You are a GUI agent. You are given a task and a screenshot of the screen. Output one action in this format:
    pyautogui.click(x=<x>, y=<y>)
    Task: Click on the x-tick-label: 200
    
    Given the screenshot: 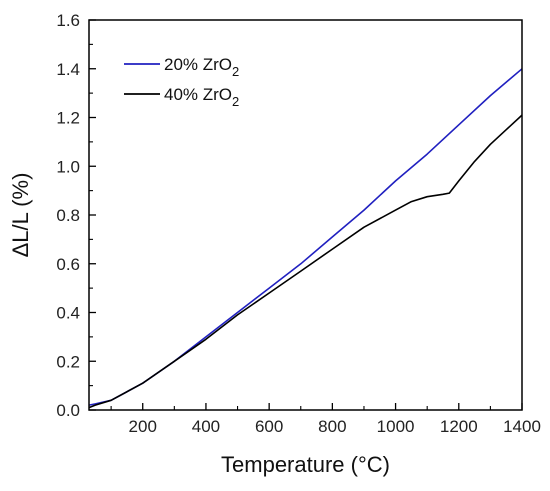 What is the action you would take?
    pyautogui.click(x=143, y=426)
    